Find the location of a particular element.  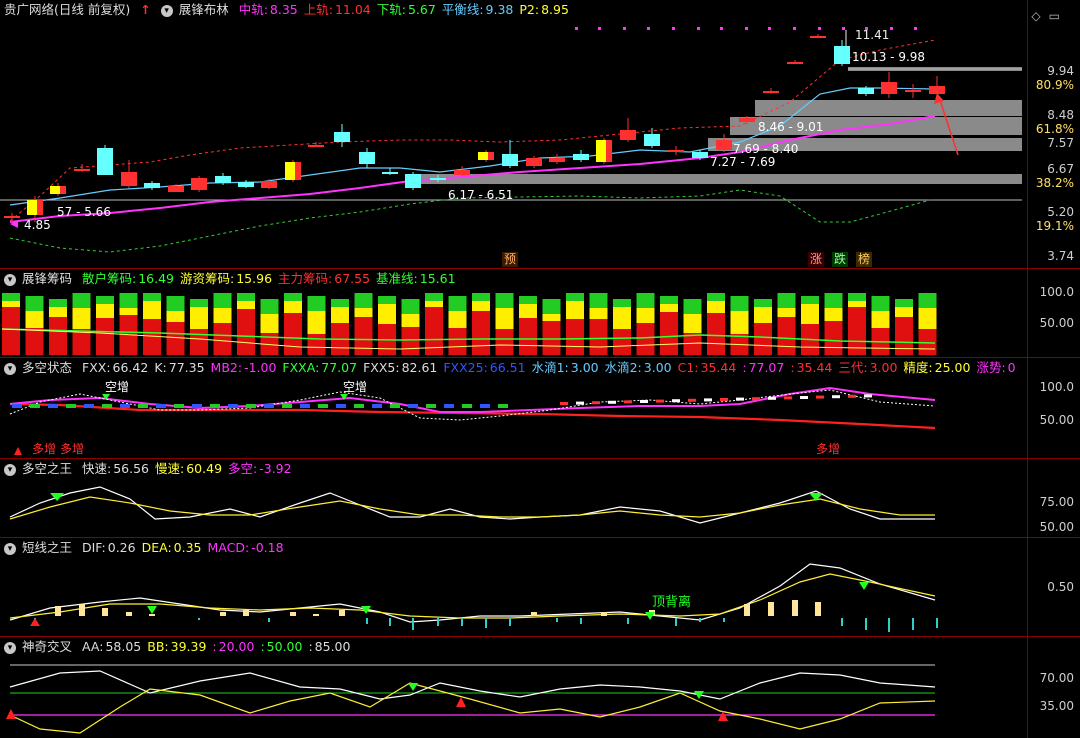

short-indicator-name: 短线之王 is located at coordinates (47, 547).